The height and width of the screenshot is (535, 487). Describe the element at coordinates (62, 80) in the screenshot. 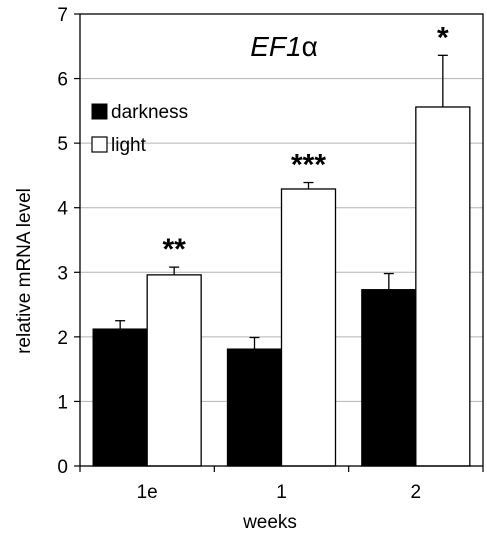

I see `y-tick-label: 6` at that location.